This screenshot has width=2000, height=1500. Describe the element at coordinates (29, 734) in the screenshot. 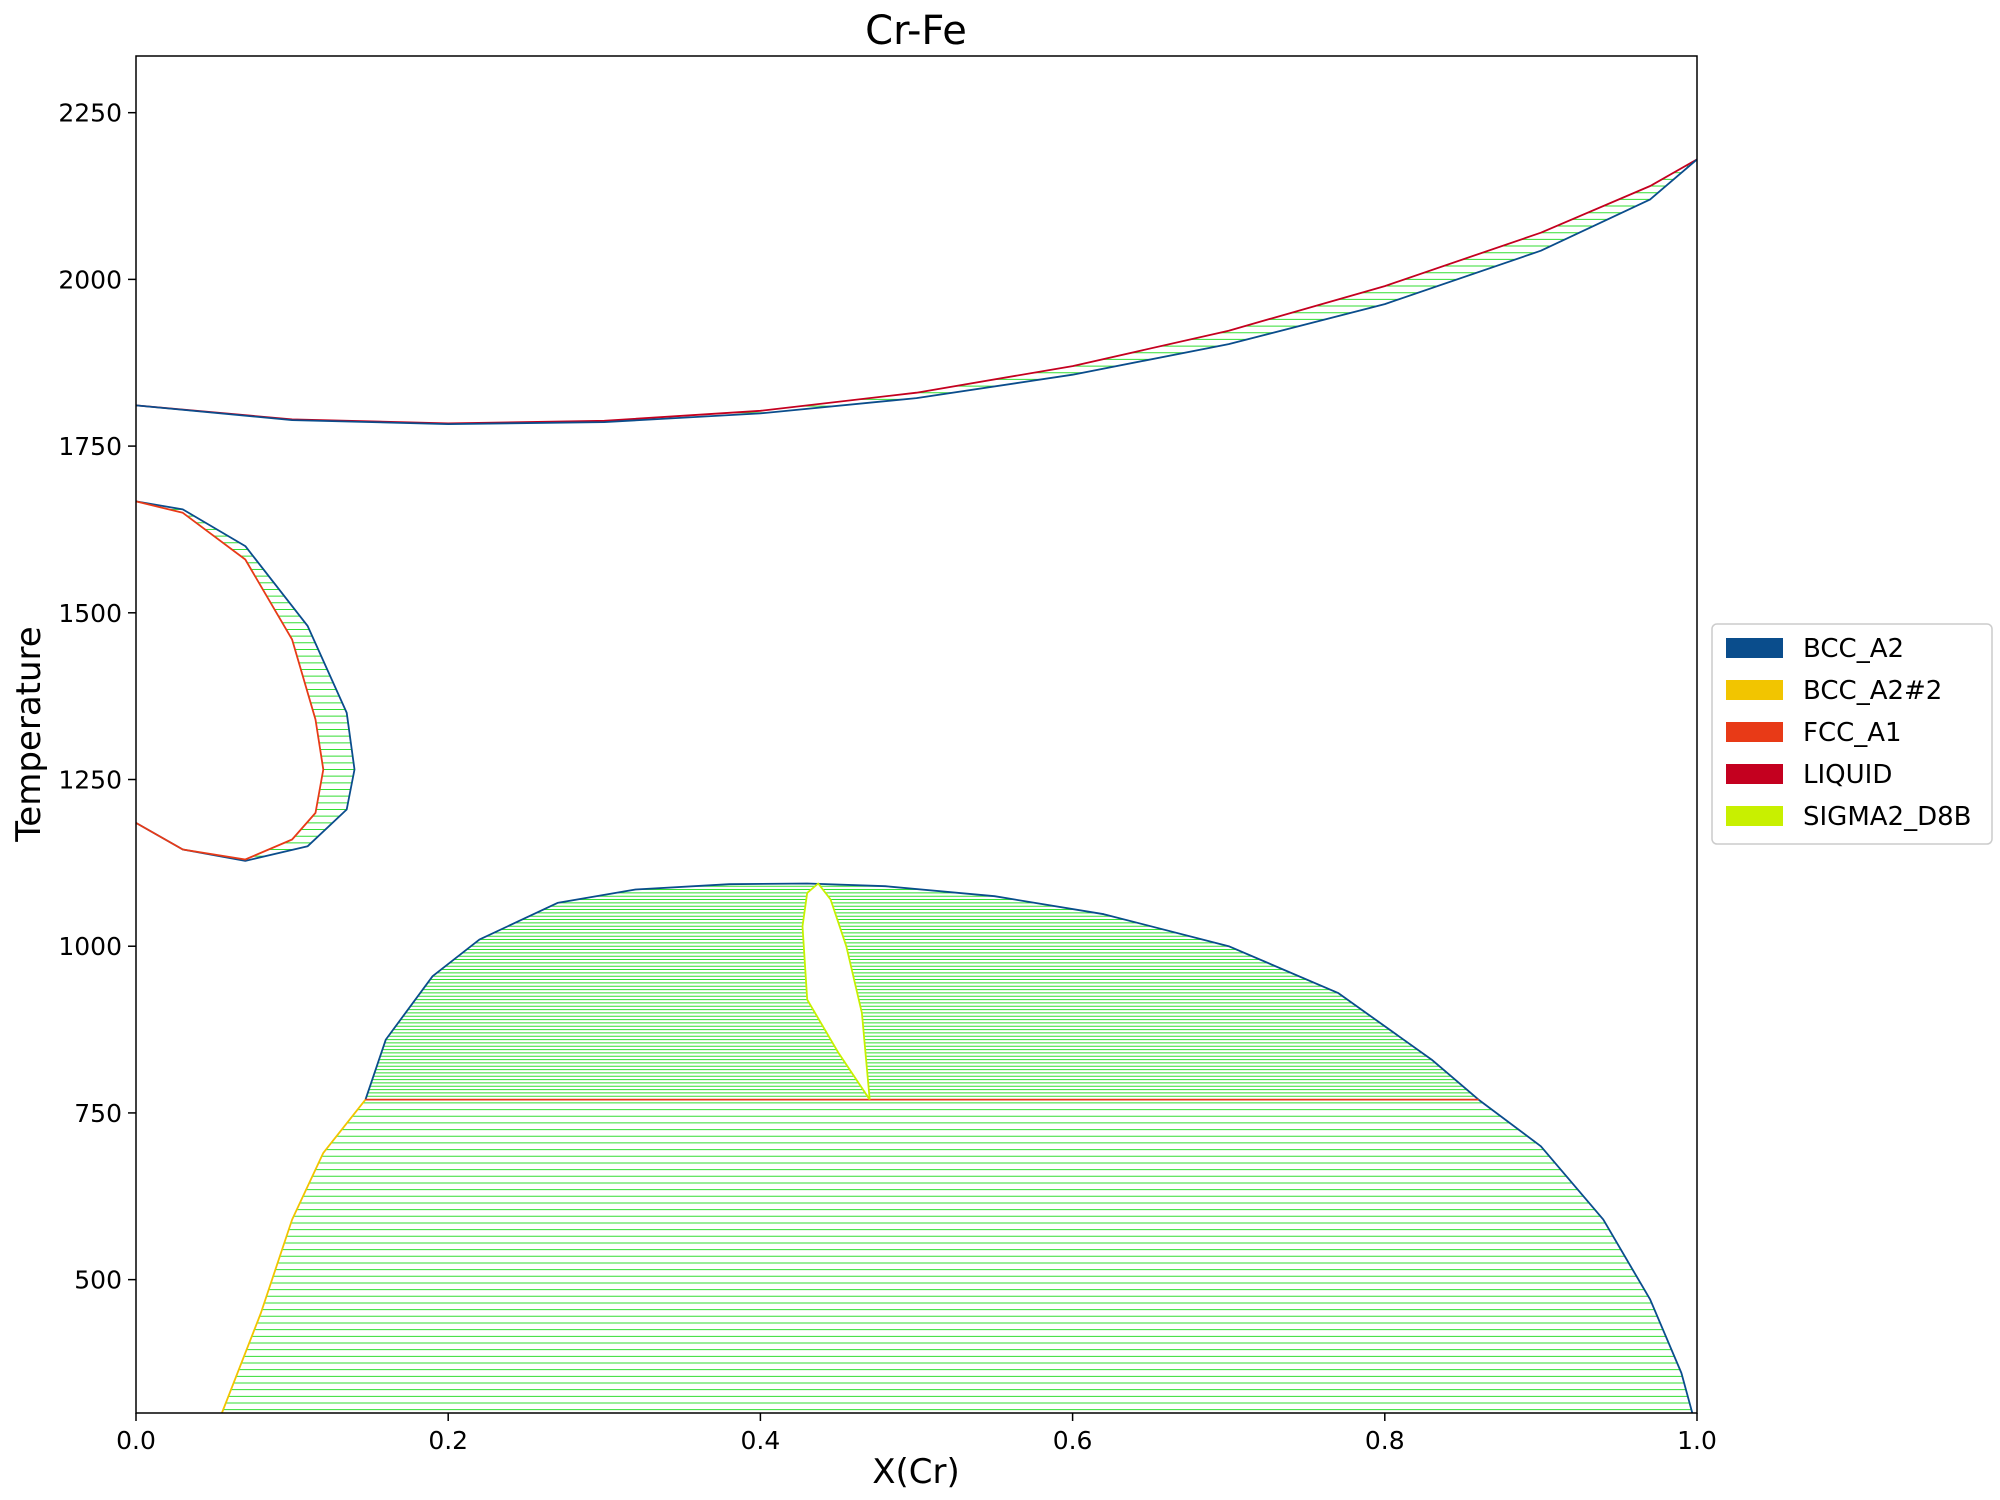

I see `y-axis-label: Temperature` at that location.